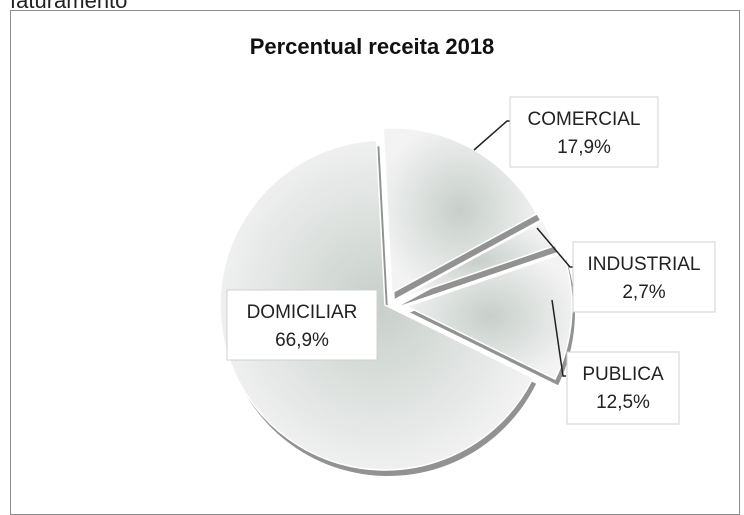  What do you see at coordinates (643, 292) in the screenshot?
I see `data-label-value-industrial: 2,7%` at bounding box center [643, 292].